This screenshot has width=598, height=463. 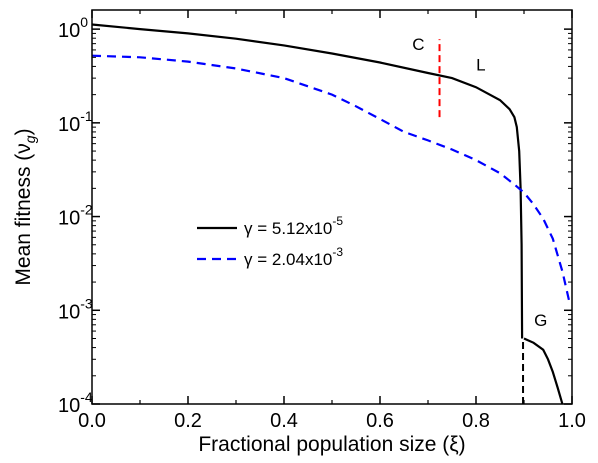 I want to click on legend-label-0: γ = 5.12x10-5, so click(x=293, y=226).